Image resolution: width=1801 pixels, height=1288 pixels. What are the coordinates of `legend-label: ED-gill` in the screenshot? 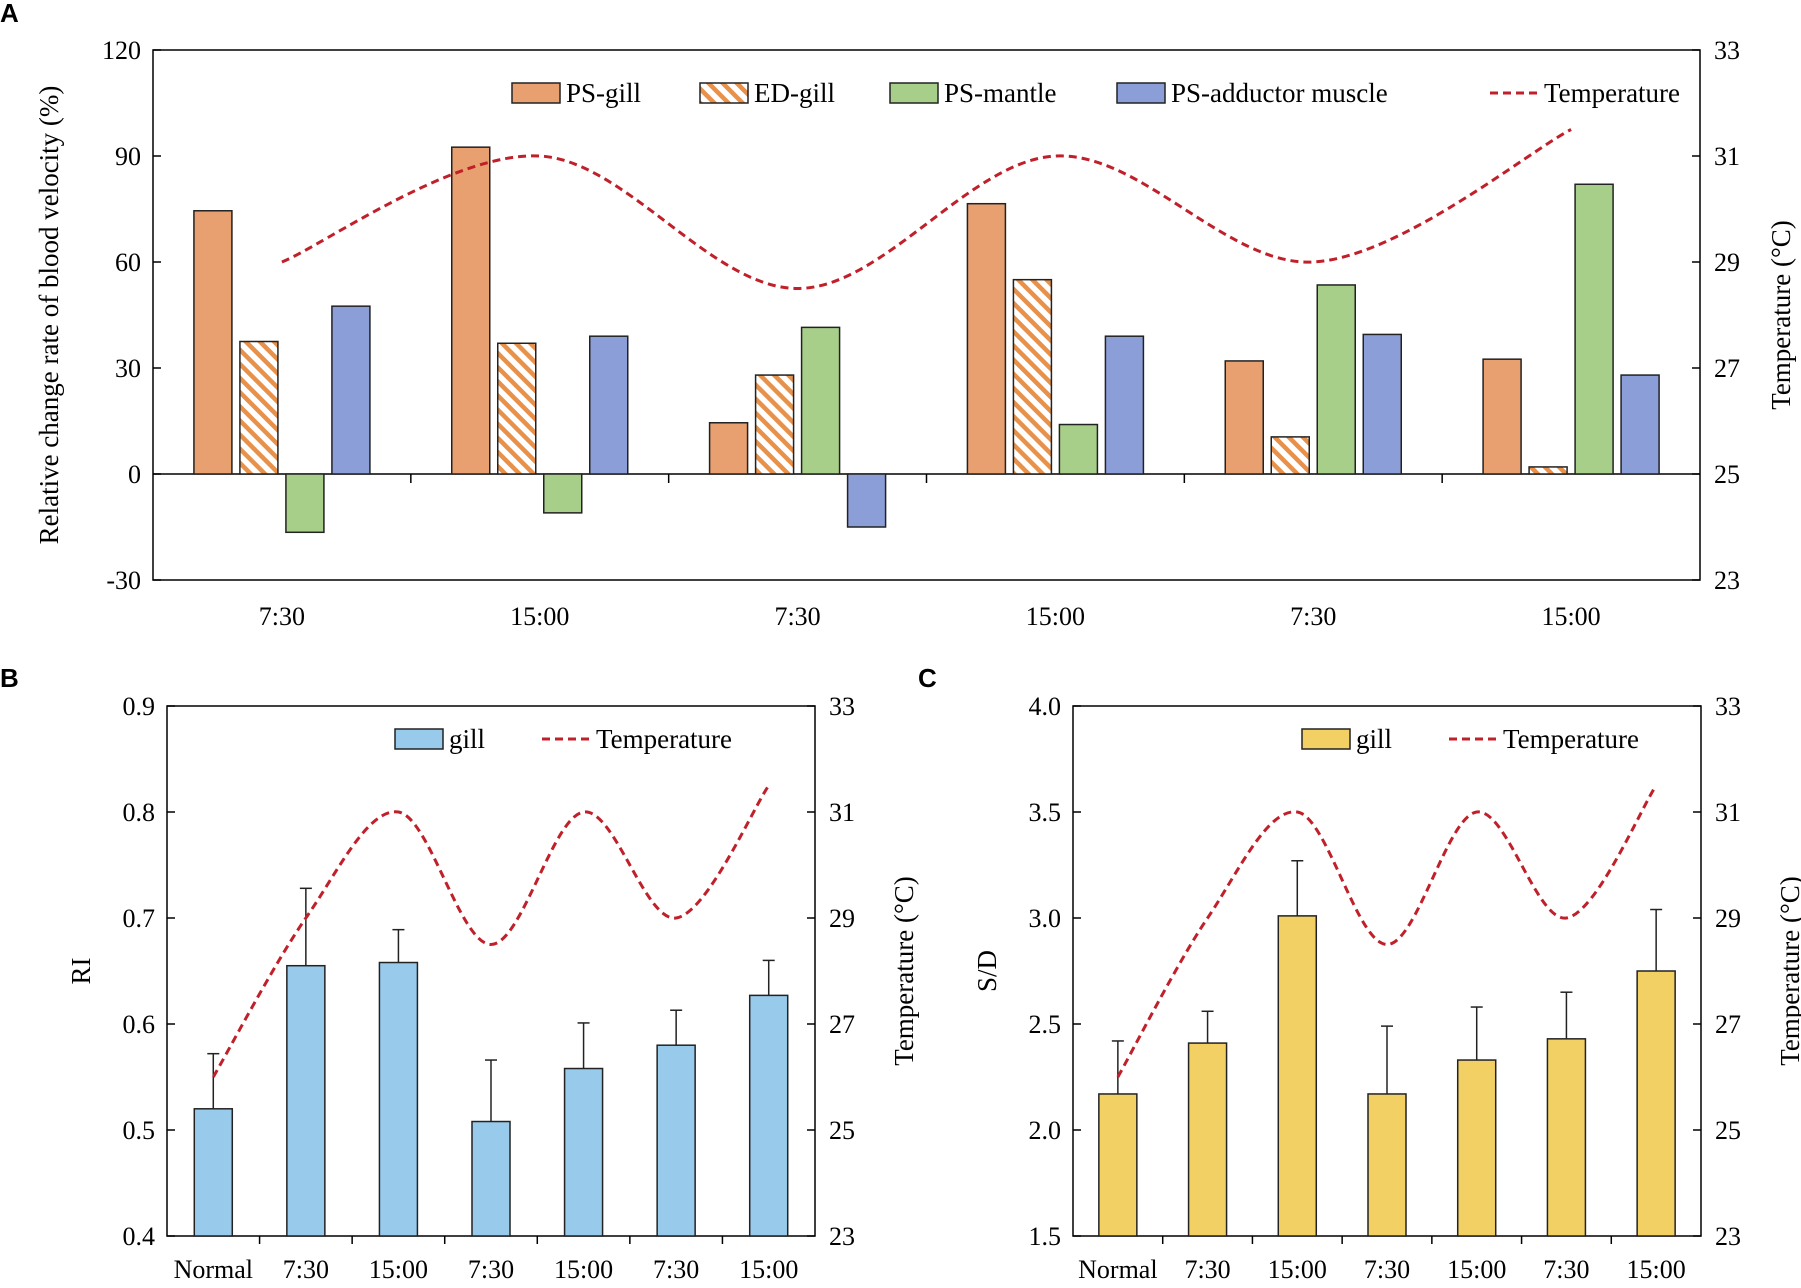 It's located at (794, 93).